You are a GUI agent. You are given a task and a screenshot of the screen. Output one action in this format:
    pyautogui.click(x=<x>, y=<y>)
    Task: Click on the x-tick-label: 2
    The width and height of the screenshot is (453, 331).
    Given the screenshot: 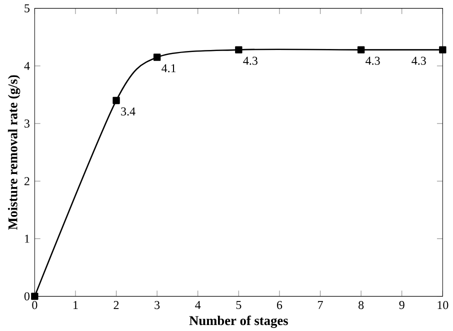 What is the action you would take?
    pyautogui.click(x=116, y=305)
    